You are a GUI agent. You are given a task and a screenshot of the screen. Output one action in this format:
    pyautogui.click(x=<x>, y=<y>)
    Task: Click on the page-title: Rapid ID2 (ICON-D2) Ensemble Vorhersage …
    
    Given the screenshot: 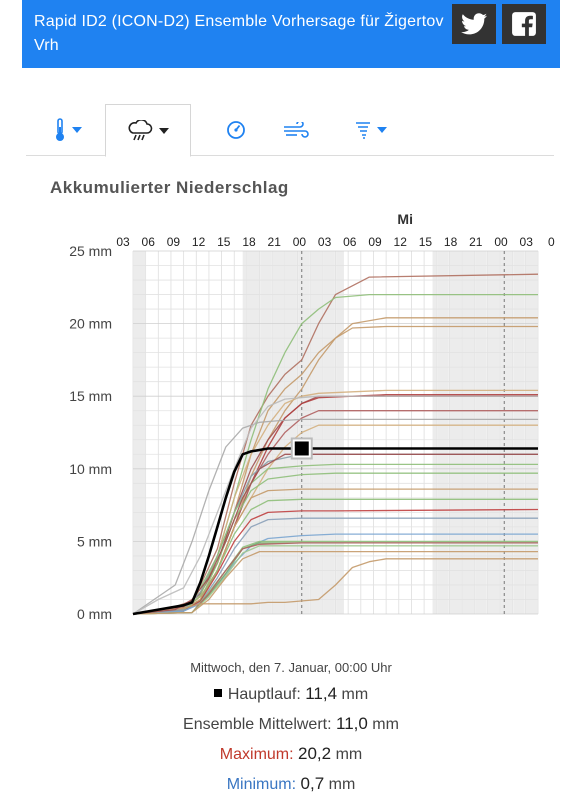 What is the action you would take?
    pyautogui.click(x=239, y=33)
    